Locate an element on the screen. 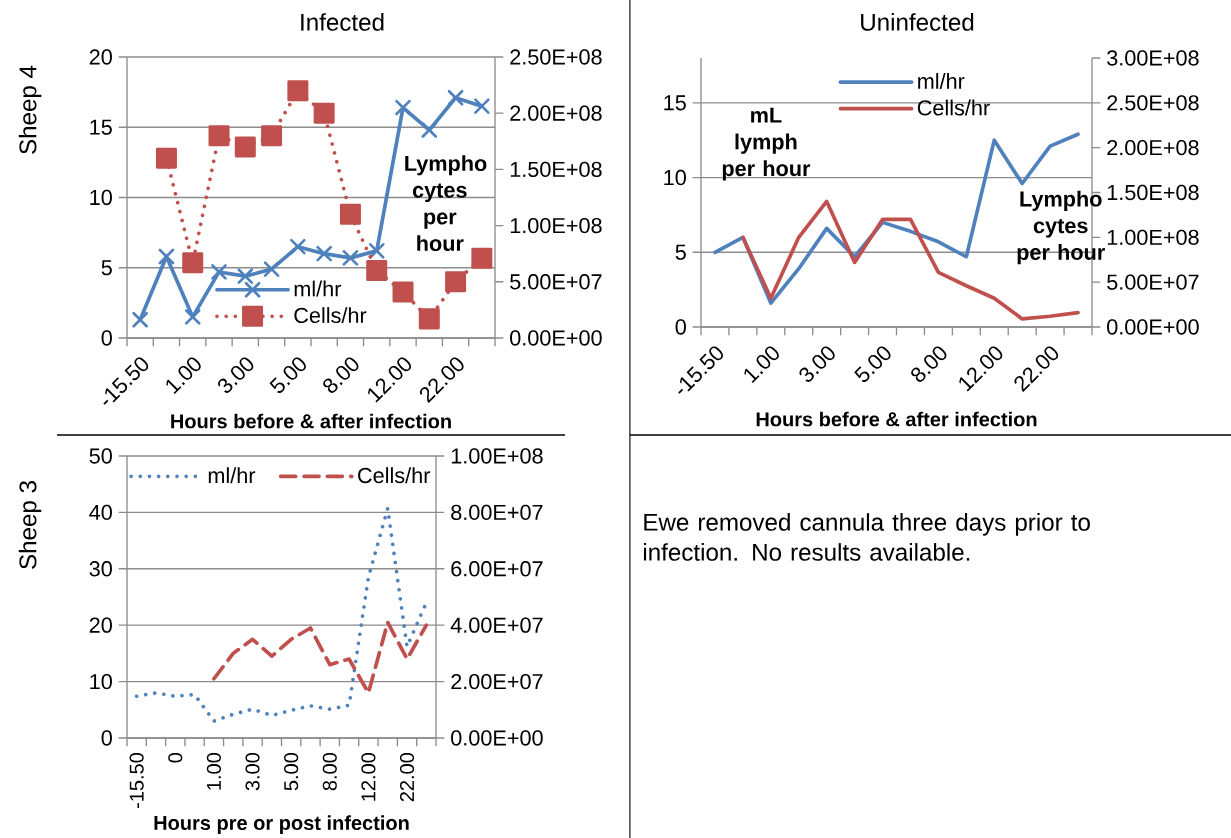 This screenshot has height=838, width=1231. x-tick-label: 22.00 is located at coordinates (407, 777).